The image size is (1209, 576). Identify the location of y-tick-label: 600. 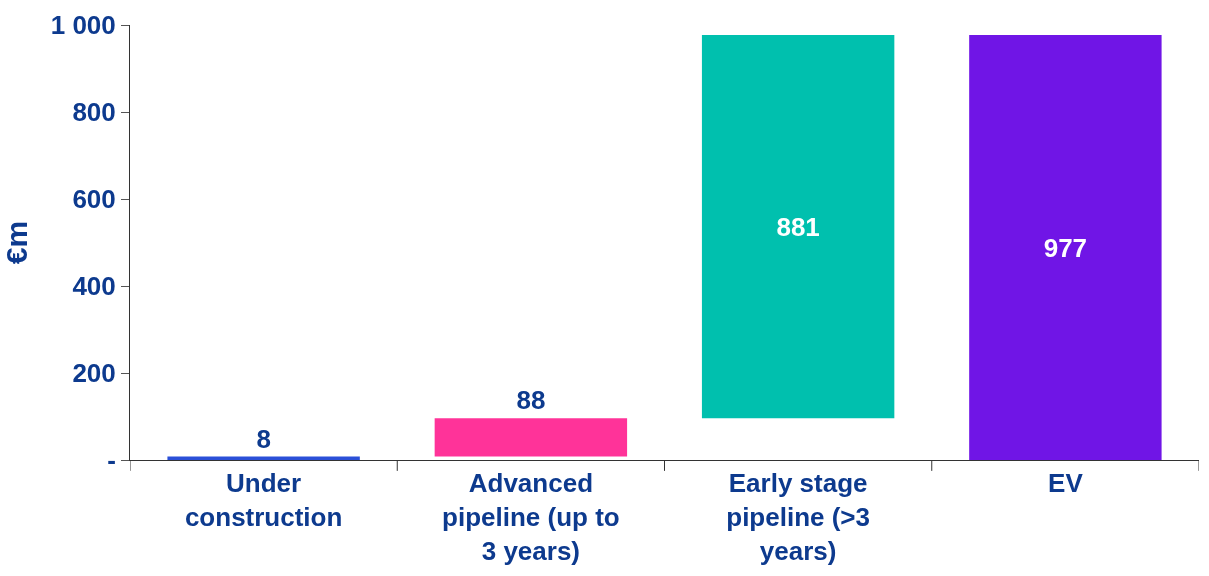
(94, 199).